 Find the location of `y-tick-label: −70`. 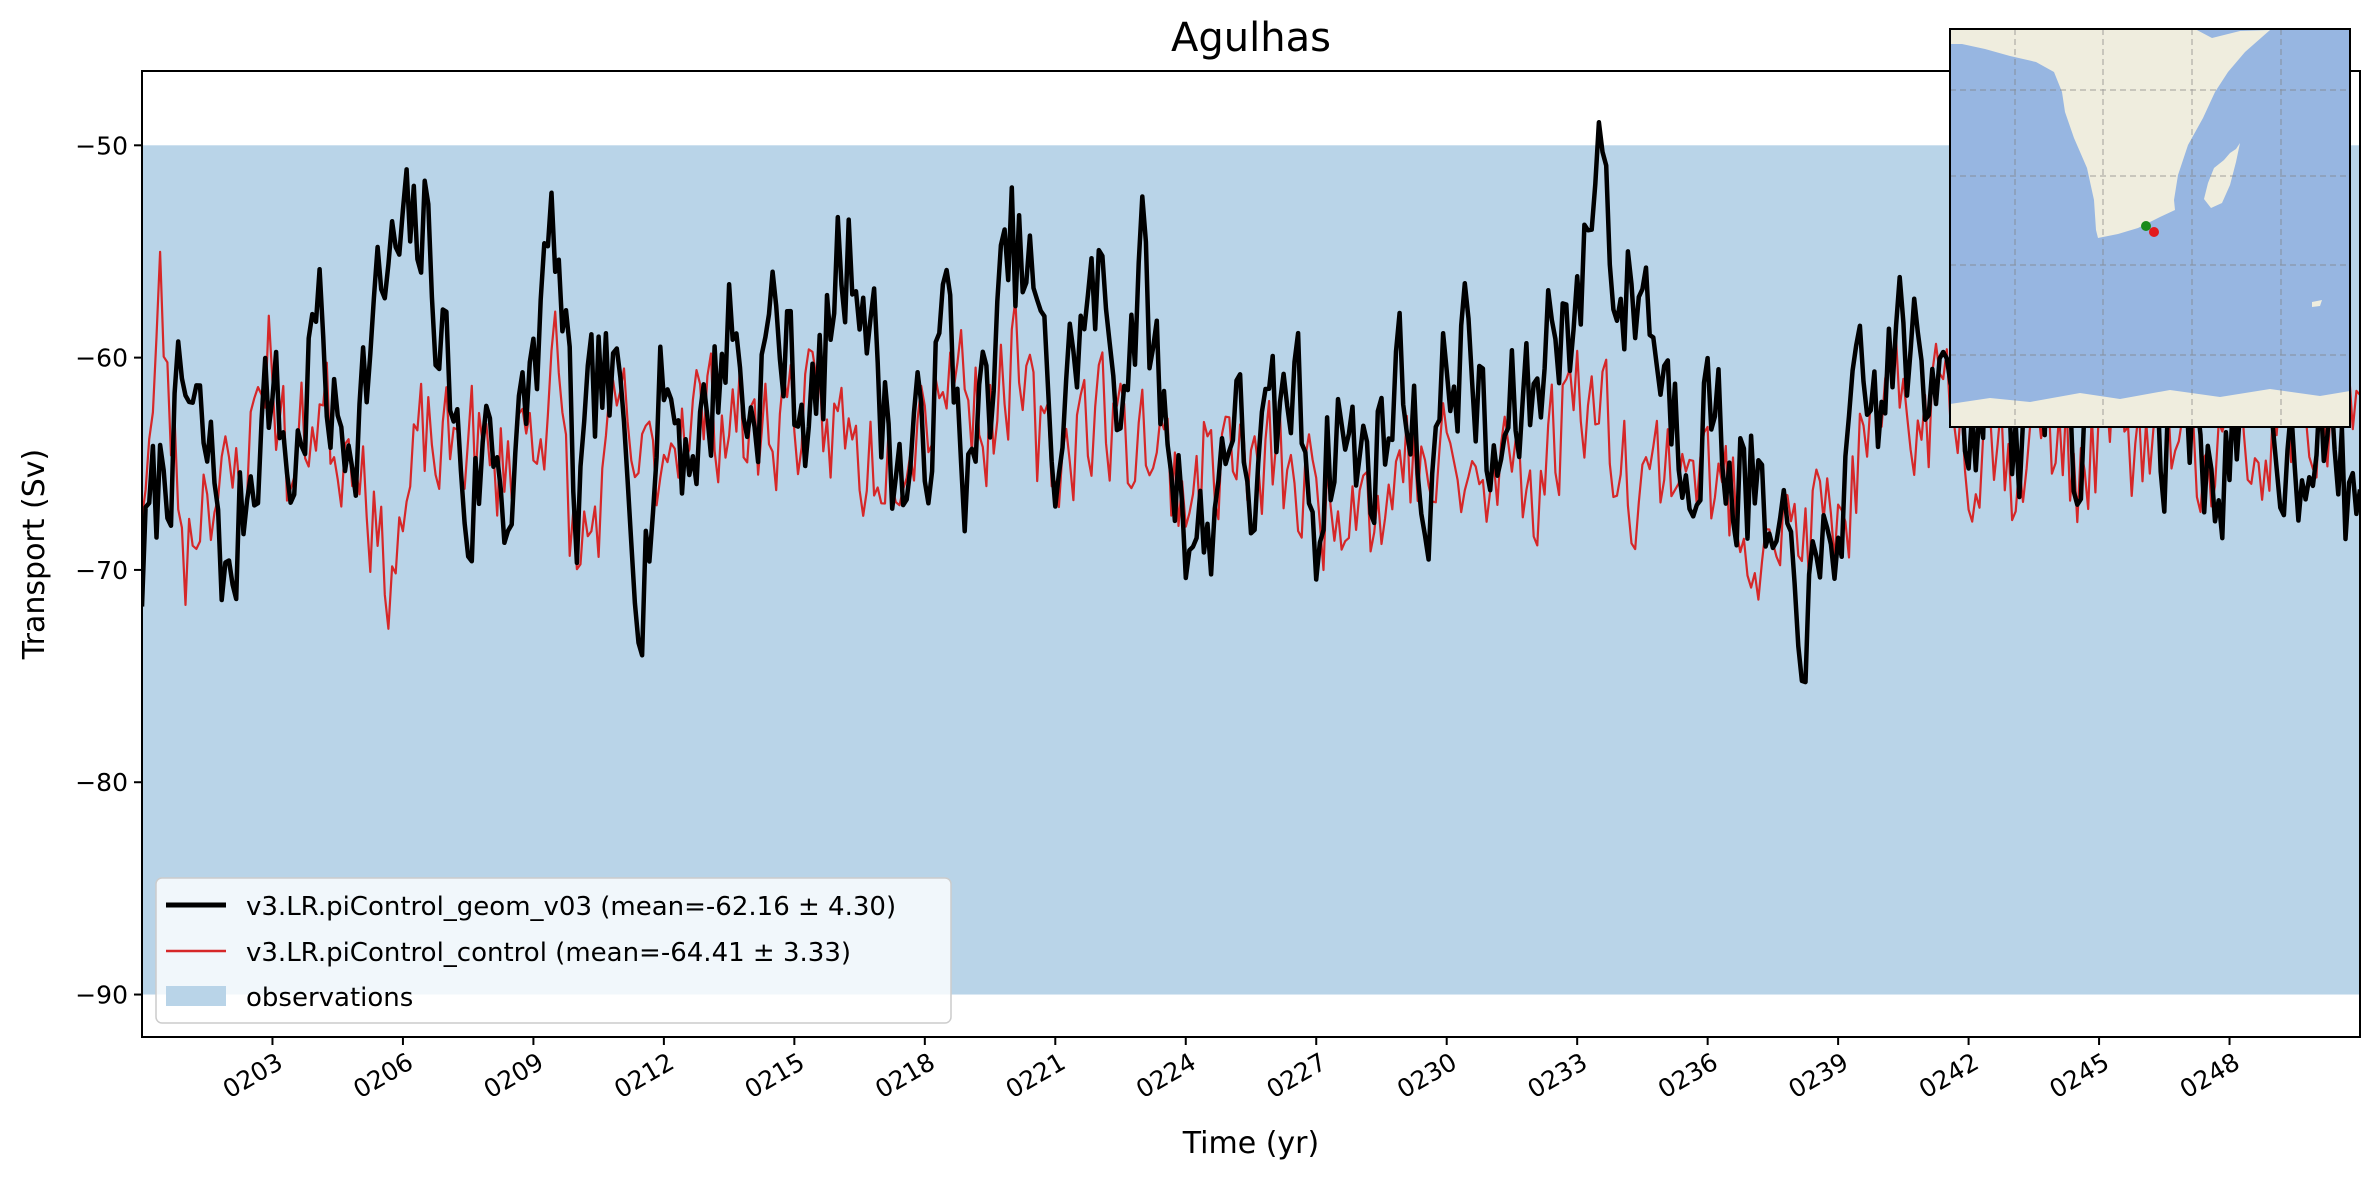

y-tick-label: −70 is located at coordinates (101, 570).